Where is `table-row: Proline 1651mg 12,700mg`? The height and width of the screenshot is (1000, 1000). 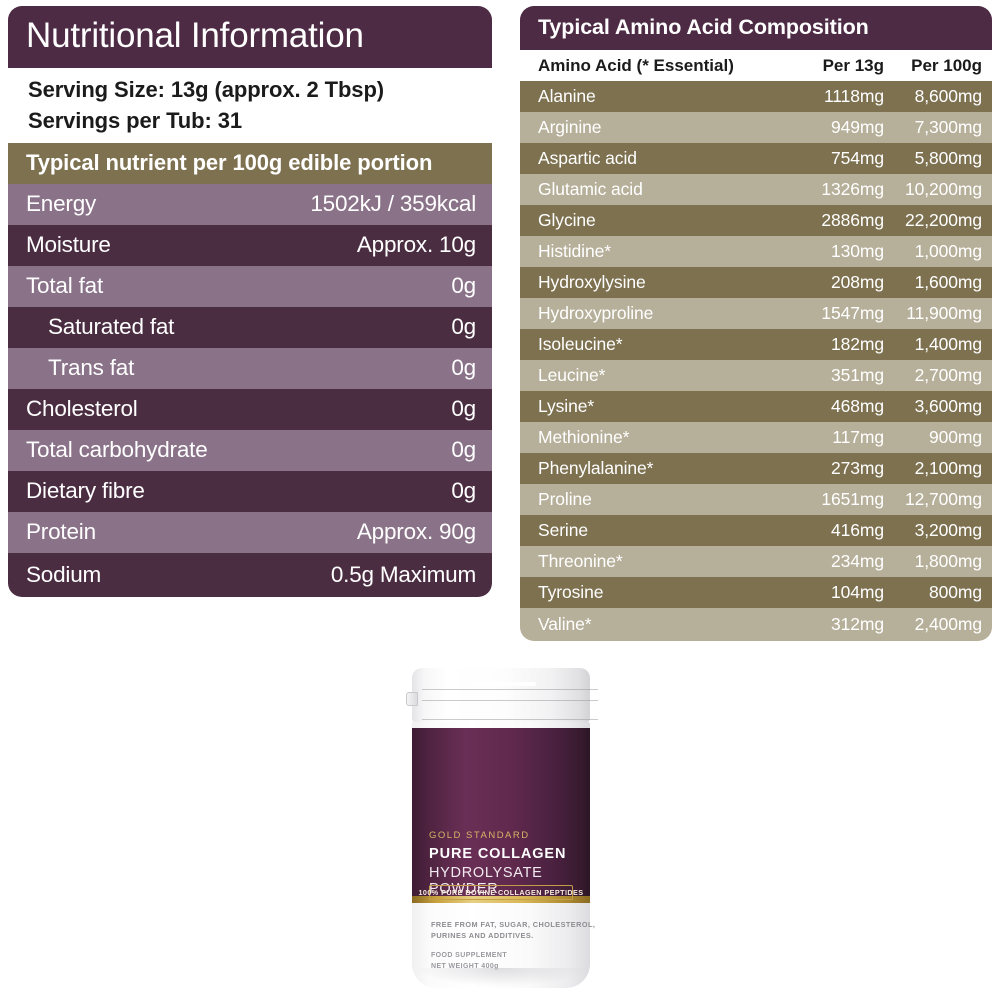
table-row: Proline 1651mg 12,700mg is located at coordinates (756, 499).